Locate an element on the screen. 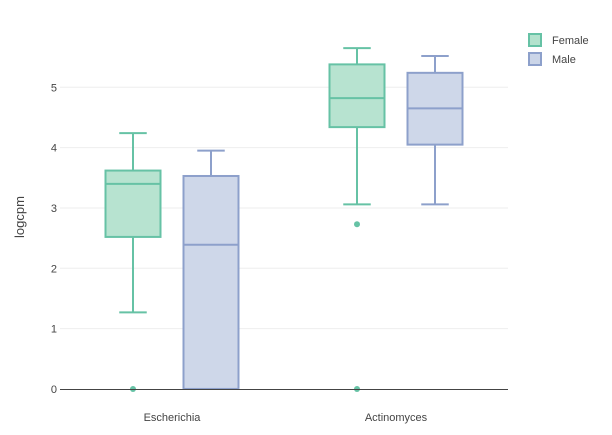 Image resolution: width=612 pixels, height=435 pixels. y-tick-labels: 0 1 2 3 4 5 is located at coordinates (54, 239).